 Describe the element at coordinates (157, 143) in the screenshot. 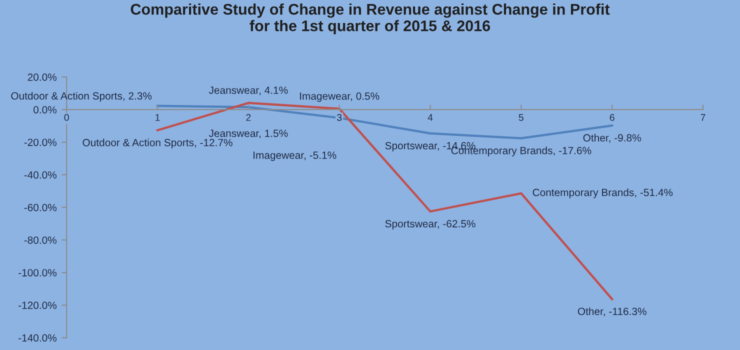

I see `data-label: Outdoor & Action Sports, -12.7%` at that location.